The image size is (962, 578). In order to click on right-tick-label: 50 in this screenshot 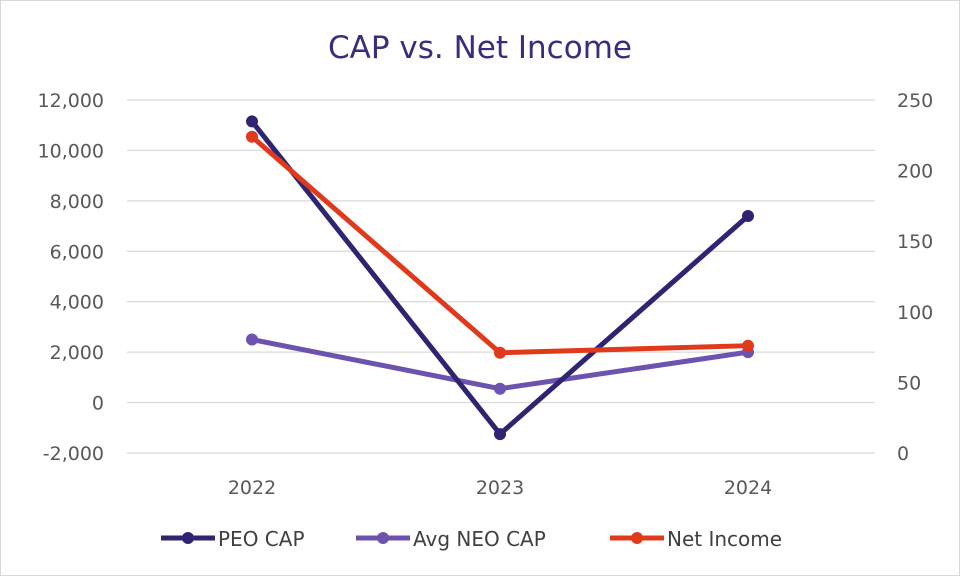, I will do `click(909, 383)`.